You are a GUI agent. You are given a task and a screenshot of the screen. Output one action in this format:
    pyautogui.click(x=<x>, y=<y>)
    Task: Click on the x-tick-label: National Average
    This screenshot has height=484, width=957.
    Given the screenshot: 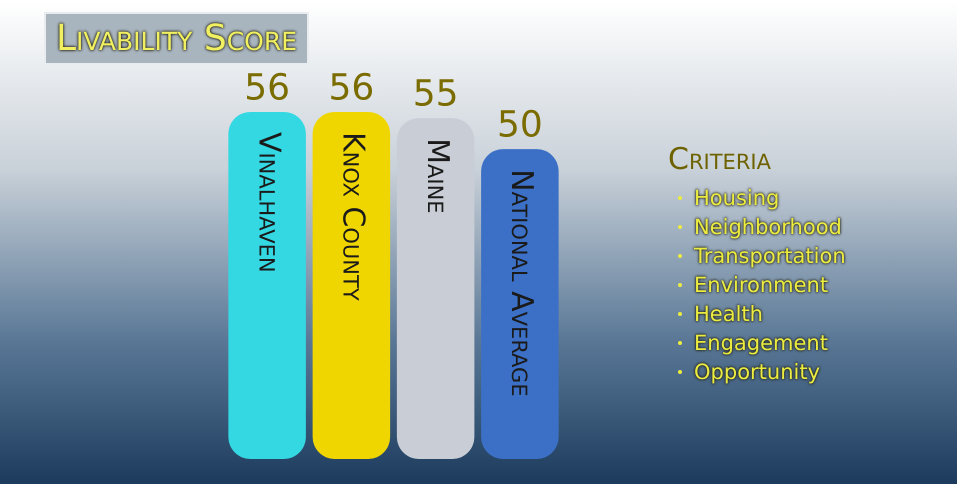 What is the action you would take?
    pyautogui.click(x=522, y=283)
    